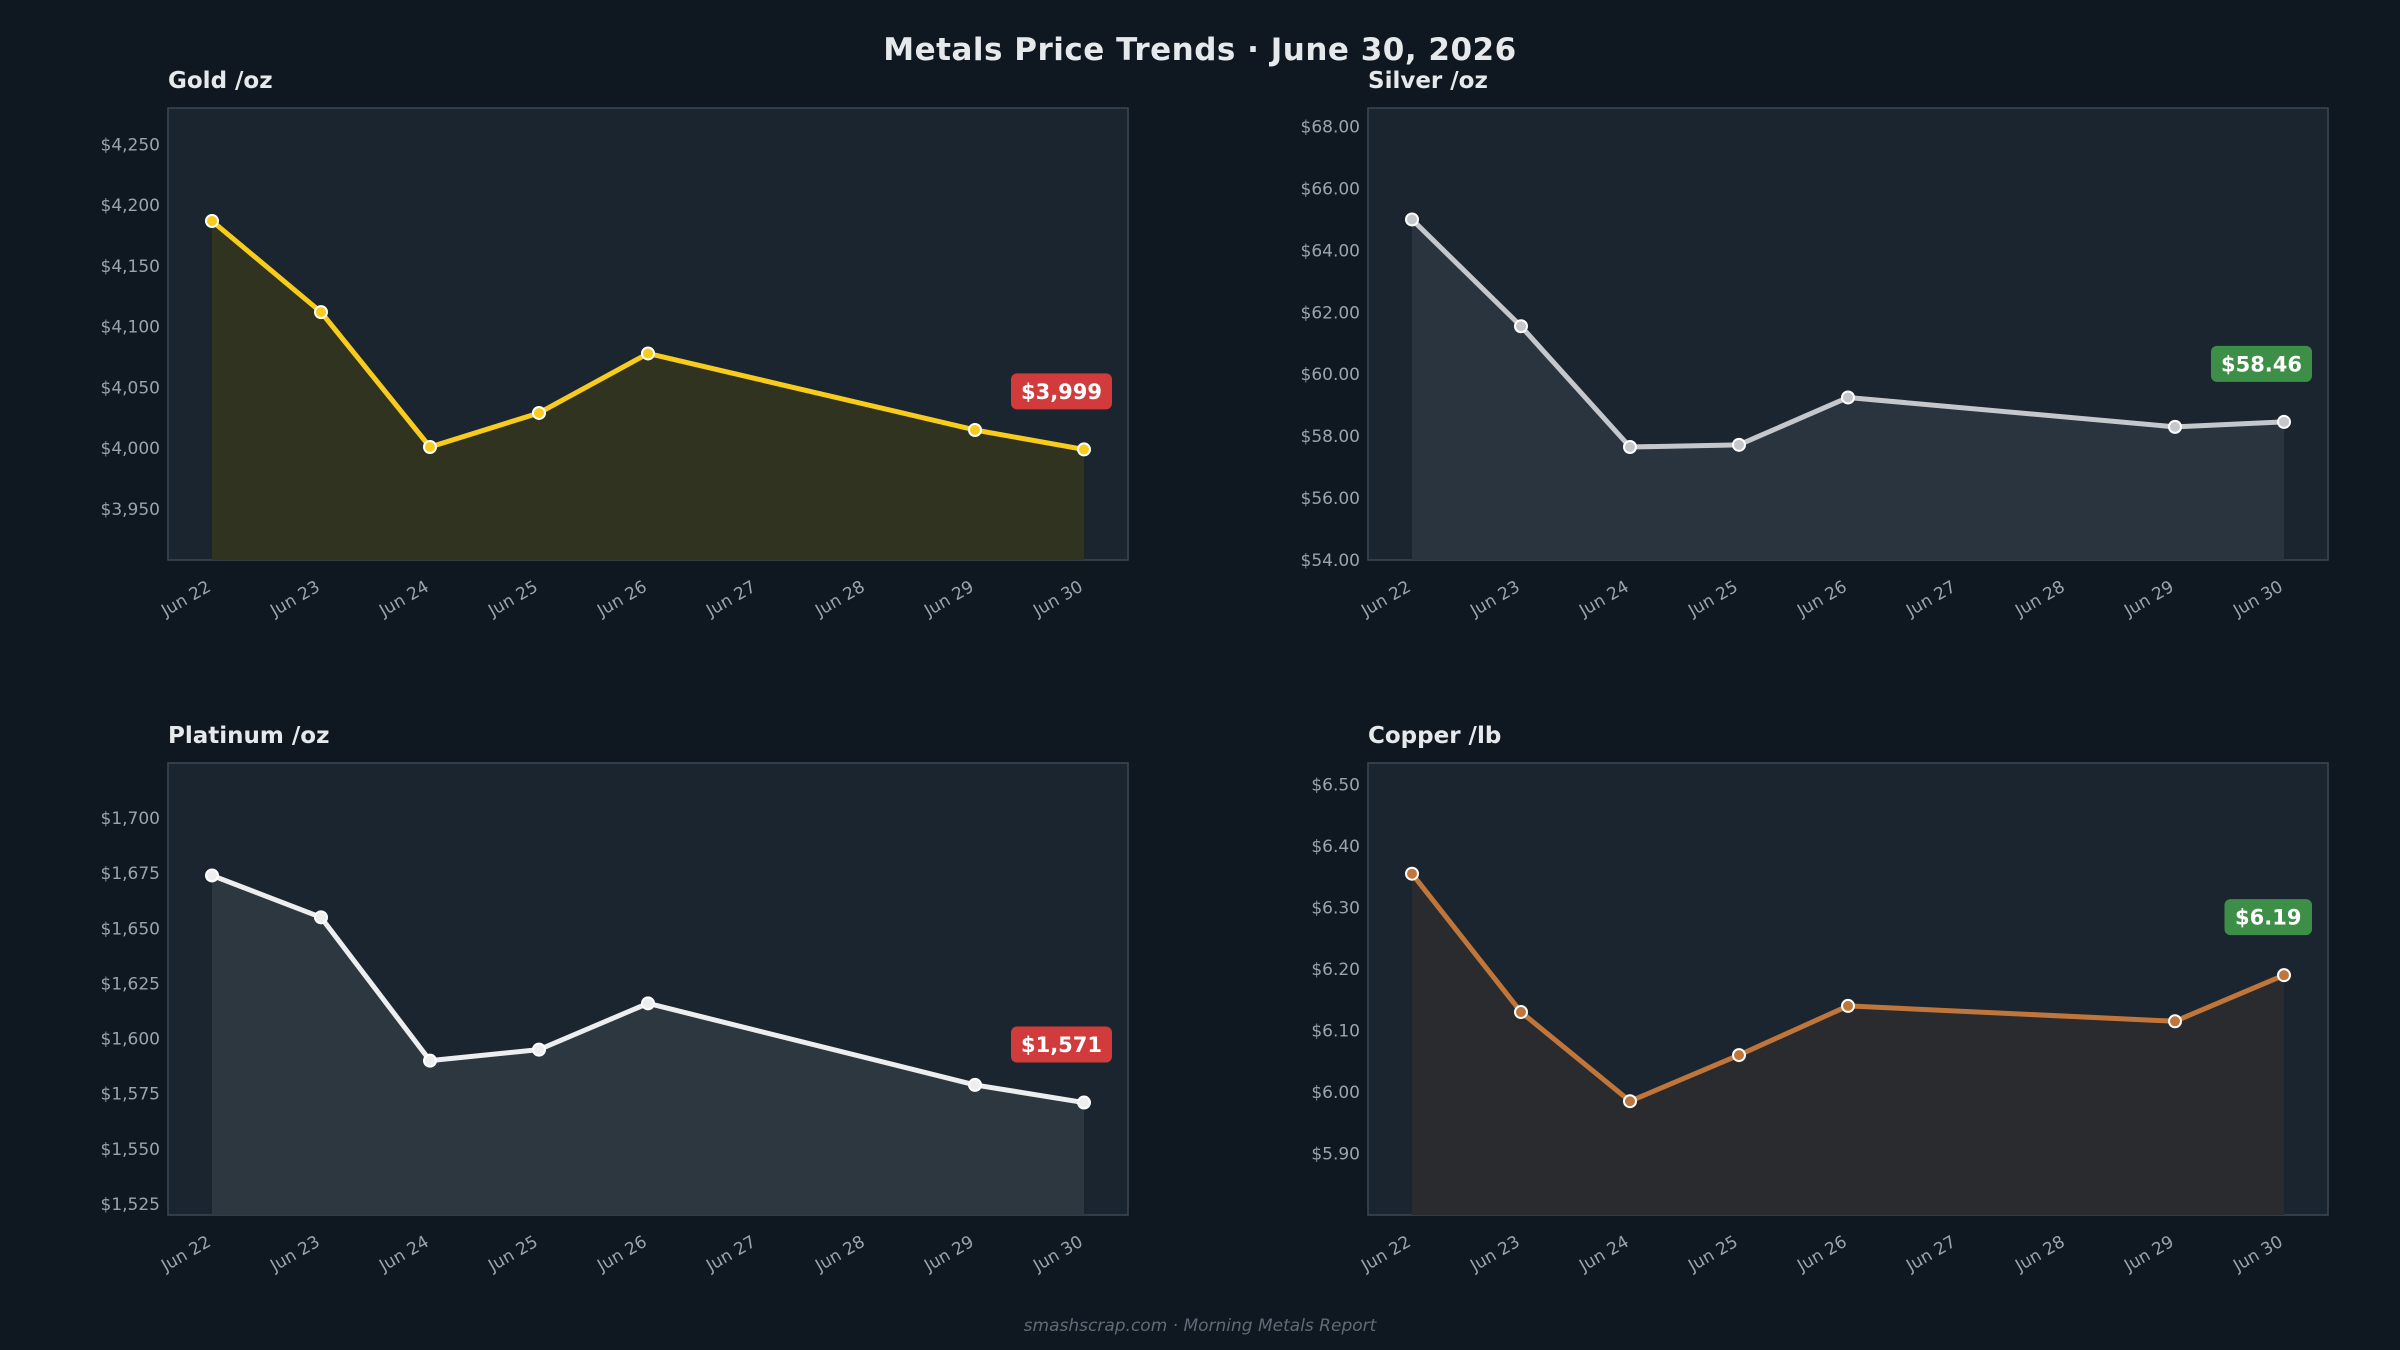  What do you see at coordinates (1335, 1093) in the screenshot?
I see `y-tick-label: $6.00` at bounding box center [1335, 1093].